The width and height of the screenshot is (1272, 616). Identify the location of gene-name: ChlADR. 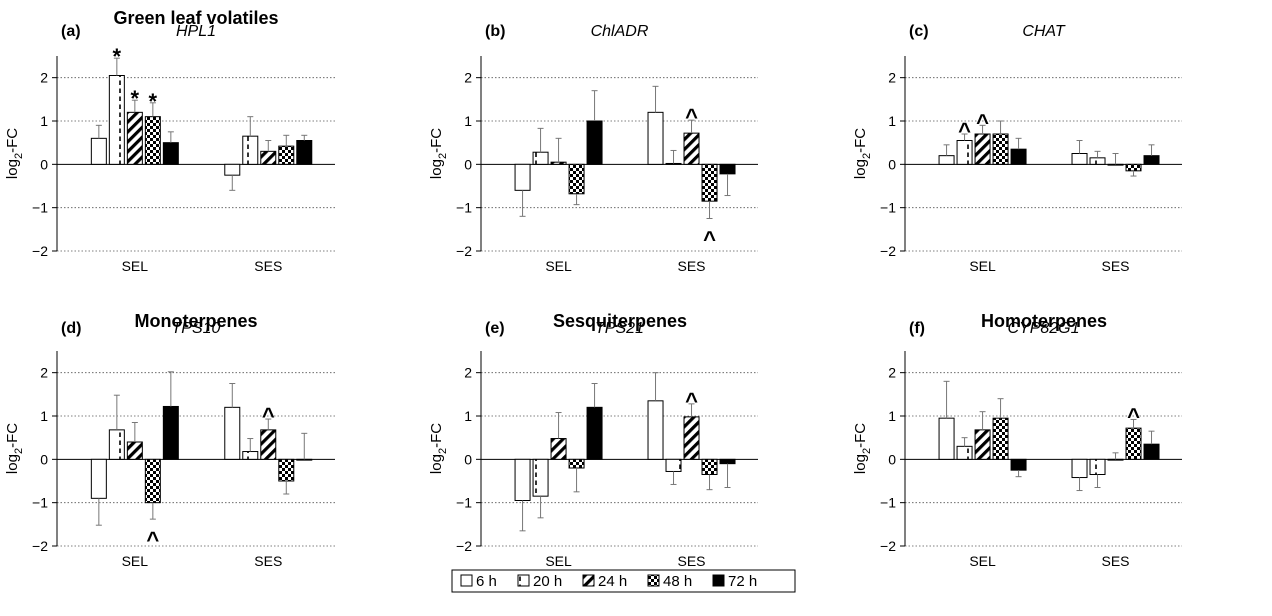
(620, 31).